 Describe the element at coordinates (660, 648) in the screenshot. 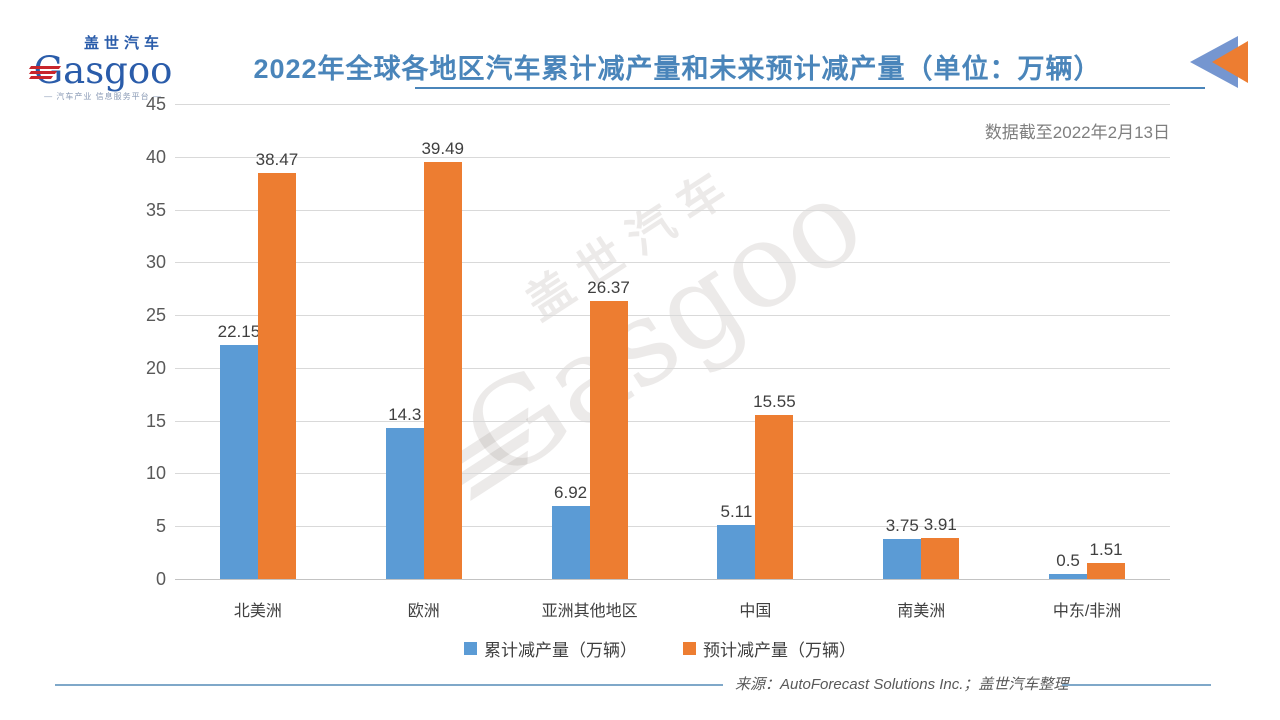

I see `legend: 累计减产量（万辆） 预计减产量（万辆）` at that location.